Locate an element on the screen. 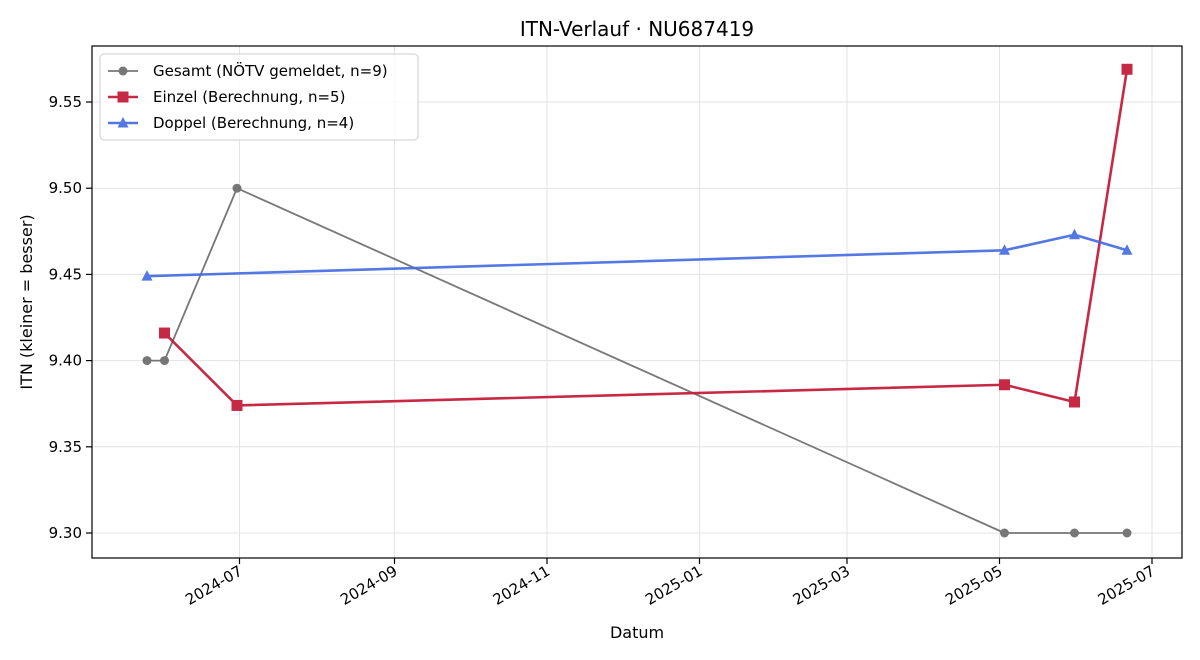 The width and height of the screenshot is (1200, 660). legend-label: Doppel (Berechnung, n=4) is located at coordinates (253, 123).